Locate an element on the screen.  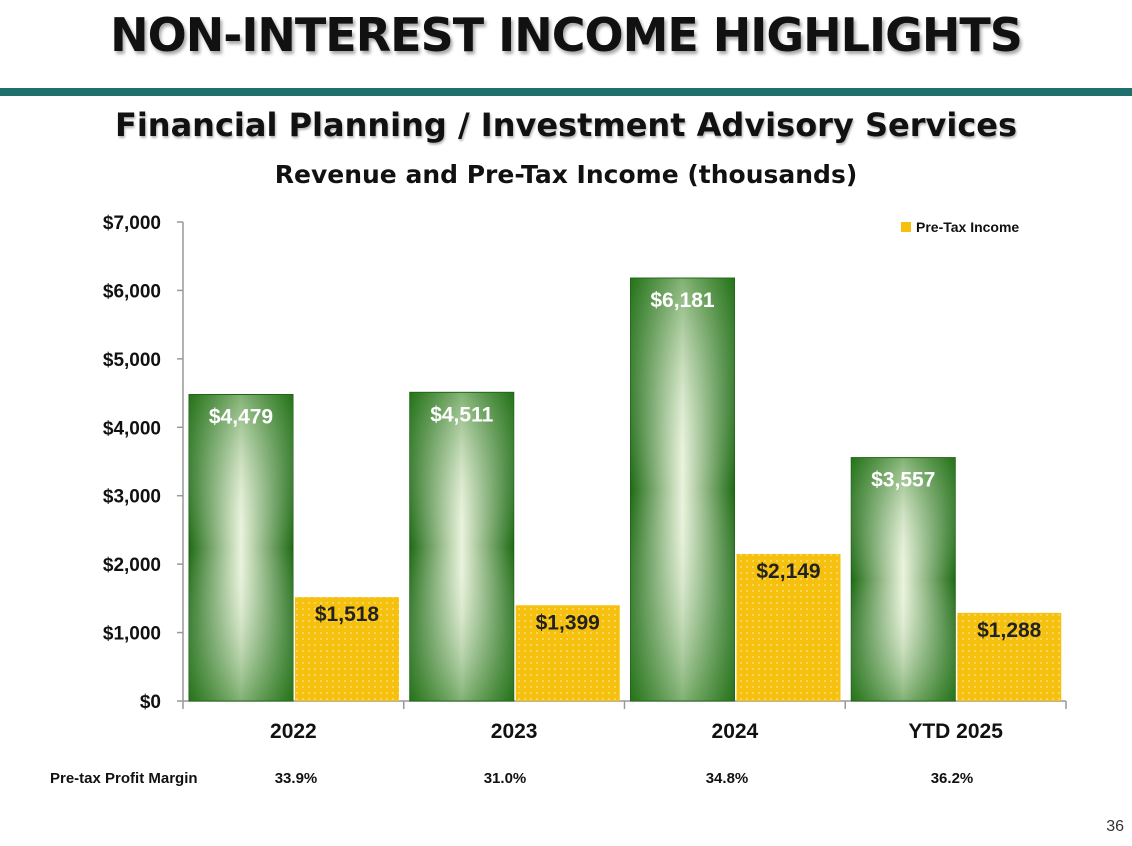
y-tick-label: $5,000 is located at coordinates (132, 360).